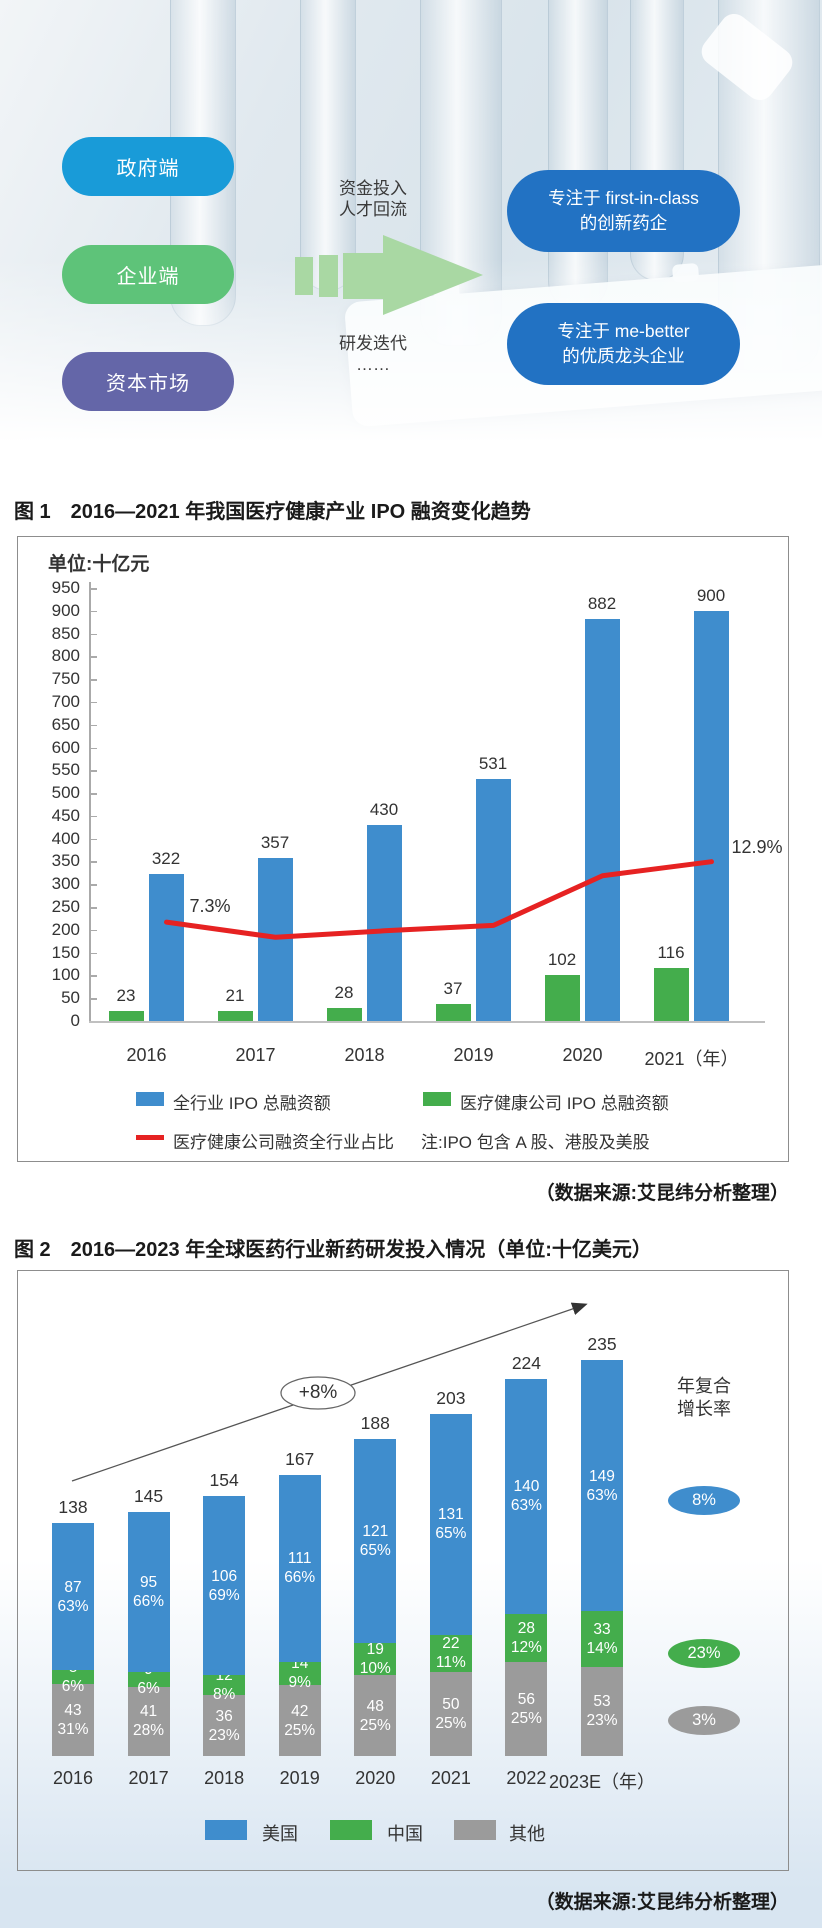  I want to click on bar-value-label: 116, so click(671, 953).